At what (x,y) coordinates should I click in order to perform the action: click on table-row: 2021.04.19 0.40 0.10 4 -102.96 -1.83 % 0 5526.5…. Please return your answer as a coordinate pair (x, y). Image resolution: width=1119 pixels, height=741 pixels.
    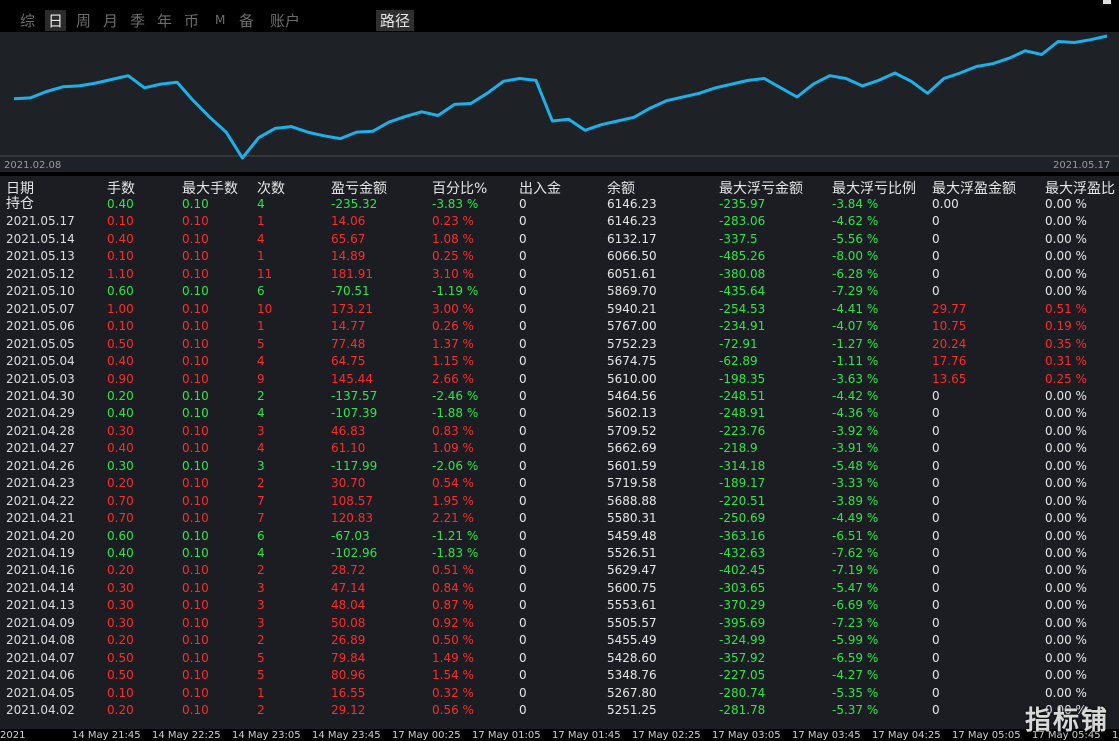
    Looking at the image, I should click on (559, 553).